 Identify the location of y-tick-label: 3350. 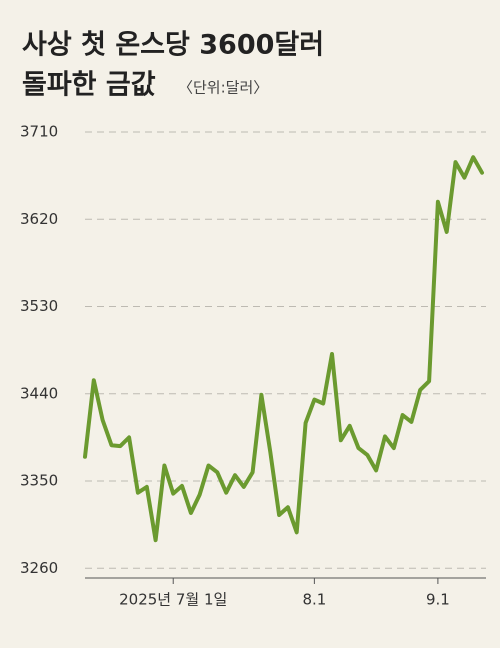
(39, 481).